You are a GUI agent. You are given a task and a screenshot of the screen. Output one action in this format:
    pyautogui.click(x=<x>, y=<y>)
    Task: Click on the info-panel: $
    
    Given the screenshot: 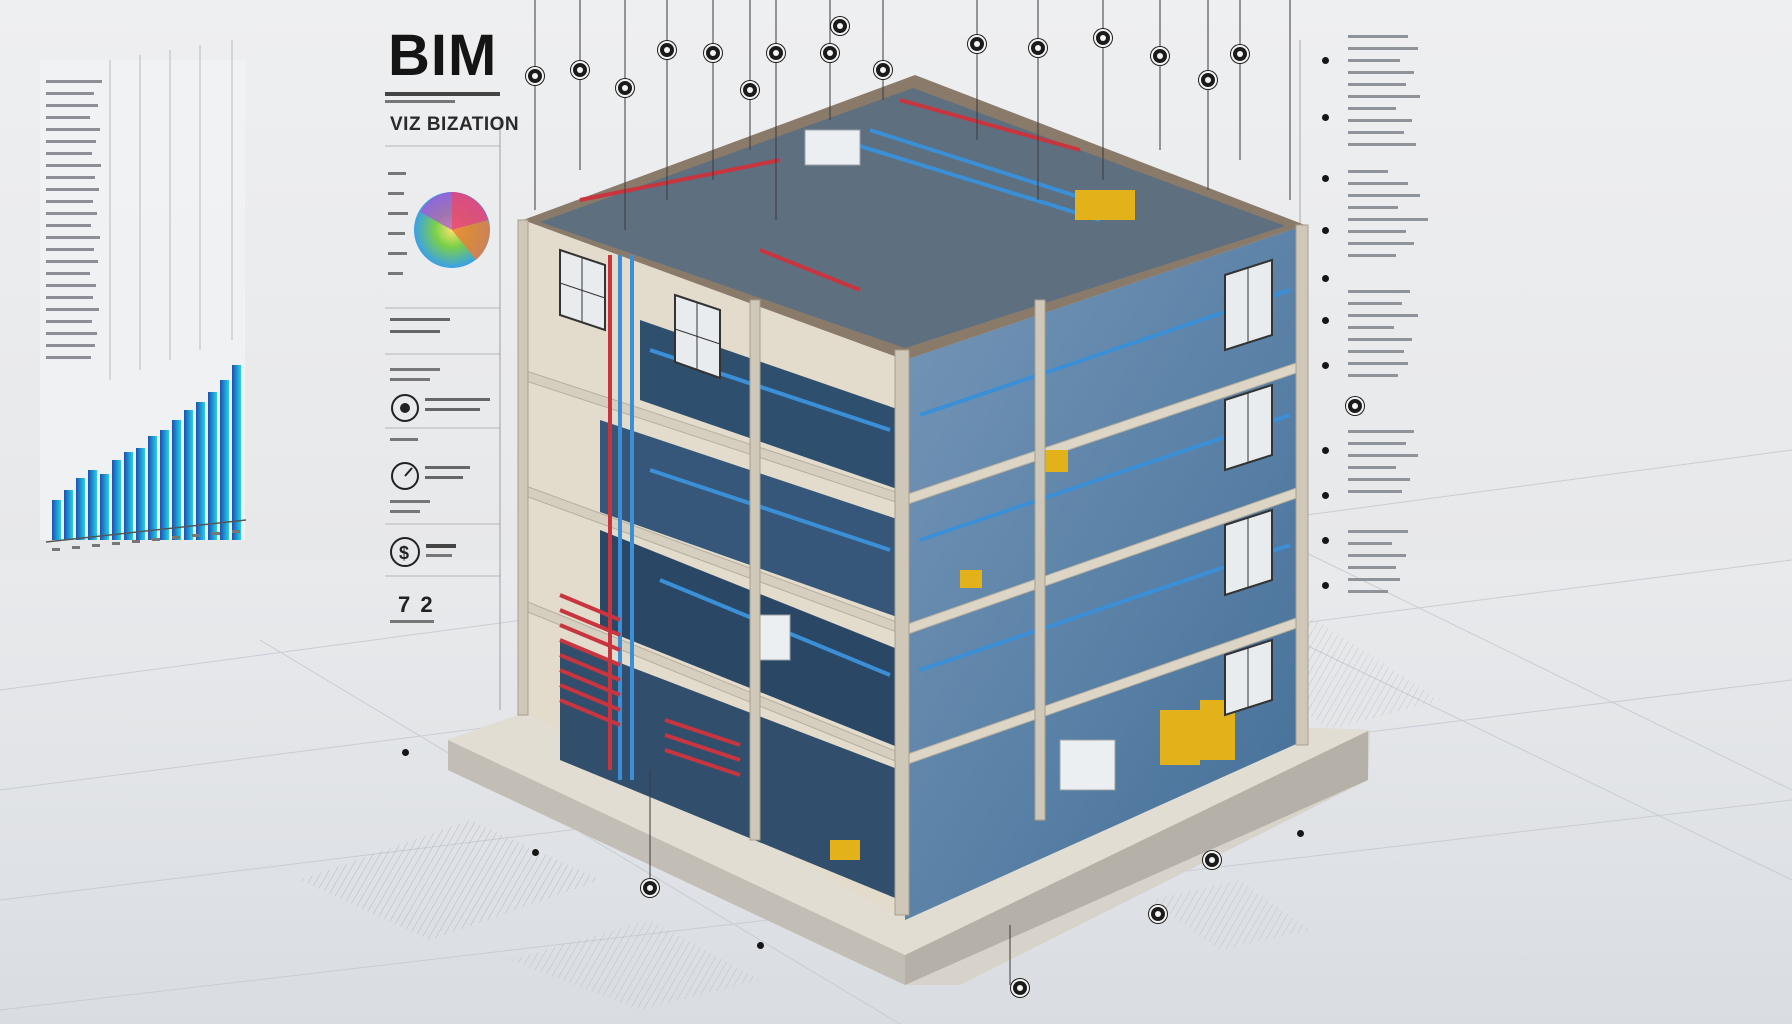 What is the action you would take?
    pyautogui.click(x=443, y=401)
    